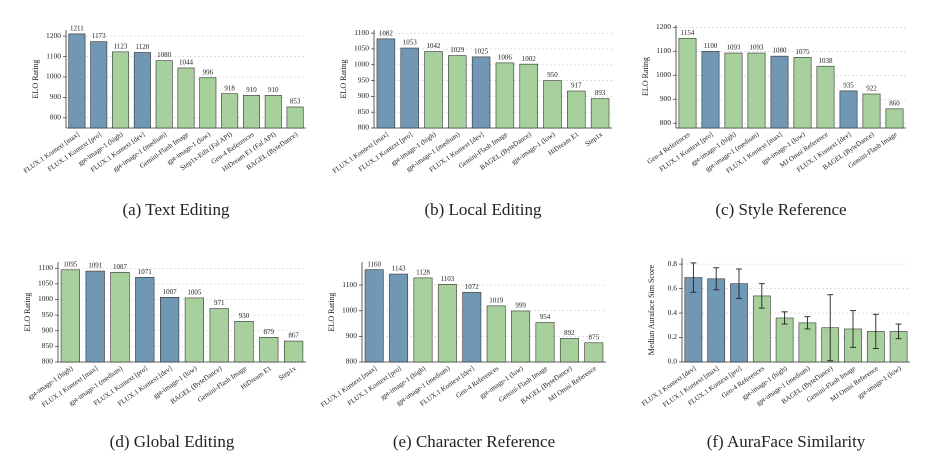 The image size is (952, 465). Describe the element at coordinates (434, 46) in the screenshot. I see `value-label: 1042` at that location.